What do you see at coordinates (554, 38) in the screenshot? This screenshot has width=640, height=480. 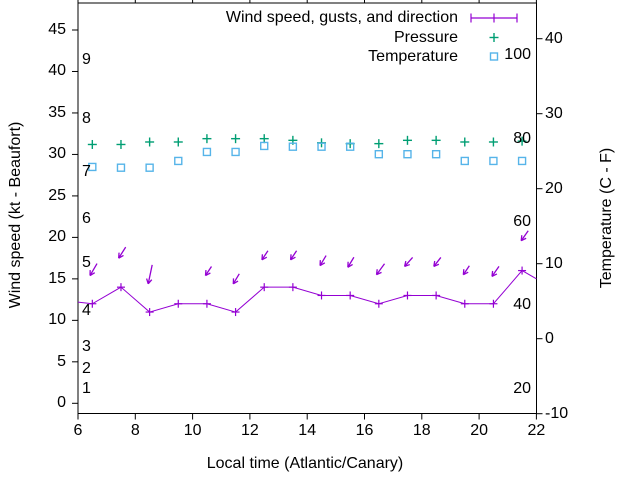 I see `right-tick-label: 40` at bounding box center [554, 38].